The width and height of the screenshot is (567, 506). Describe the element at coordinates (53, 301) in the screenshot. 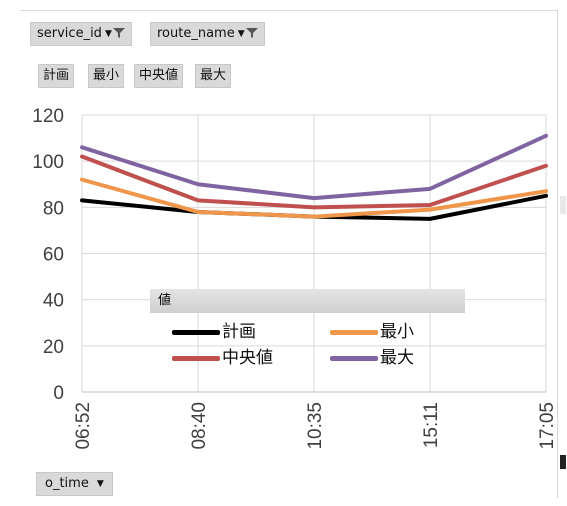

I see `y-tick-label: 40` at that location.